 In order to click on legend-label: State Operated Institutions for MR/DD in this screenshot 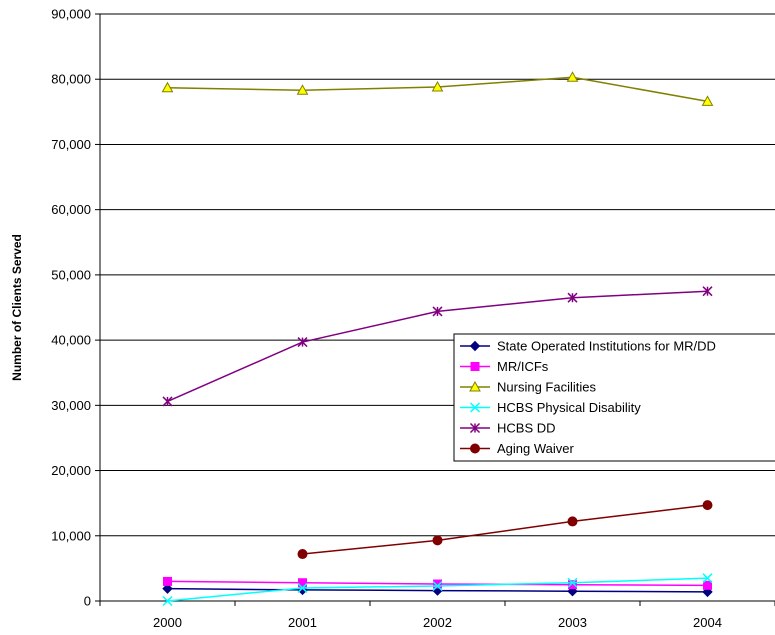, I will do `click(606, 346)`.